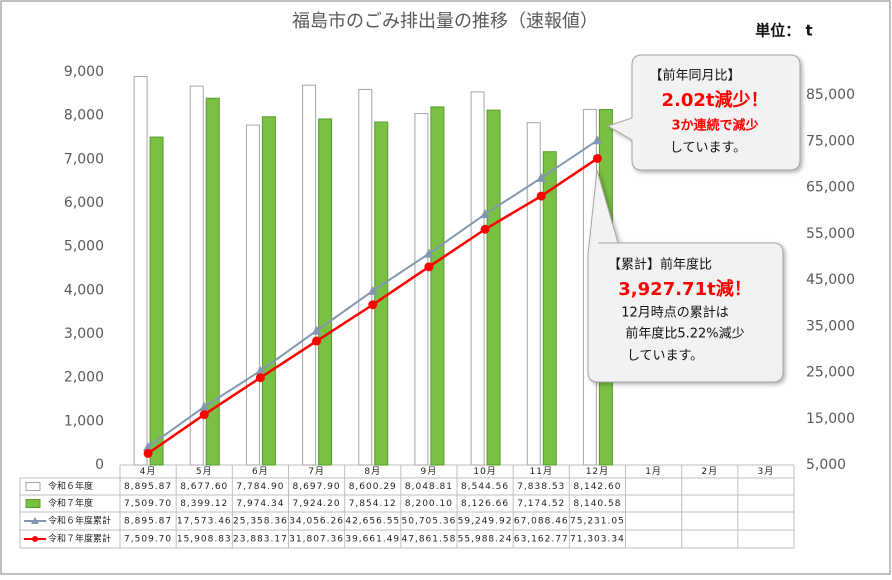 This screenshot has width=892, height=580. Describe the element at coordinates (660, 265) in the screenshot. I see `callout-text: 【累計】前年度比` at that location.